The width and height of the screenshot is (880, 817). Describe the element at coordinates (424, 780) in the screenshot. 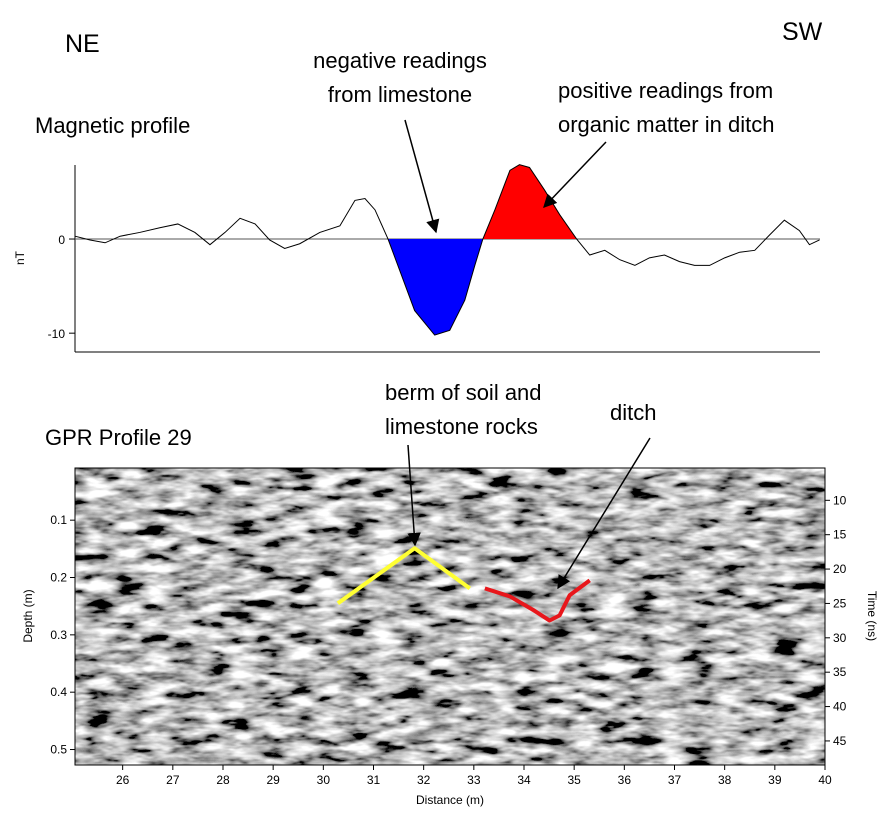

I see `x-tick-label: 32` at that location.